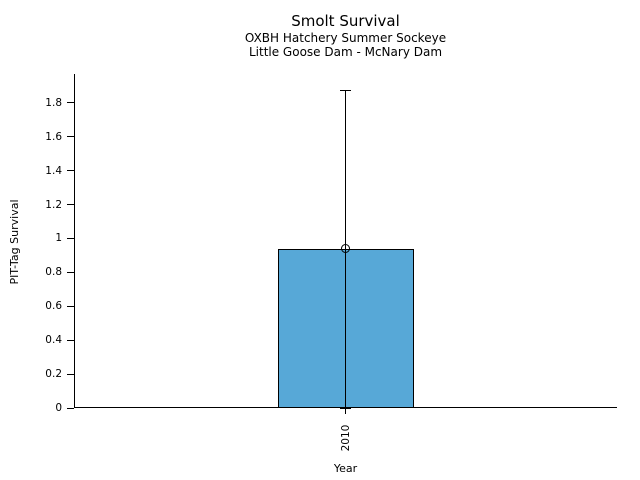 The image size is (640, 480). What do you see at coordinates (58, 408) in the screenshot?
I see `y-tick-label: 0` at bounding box center [58, 408].